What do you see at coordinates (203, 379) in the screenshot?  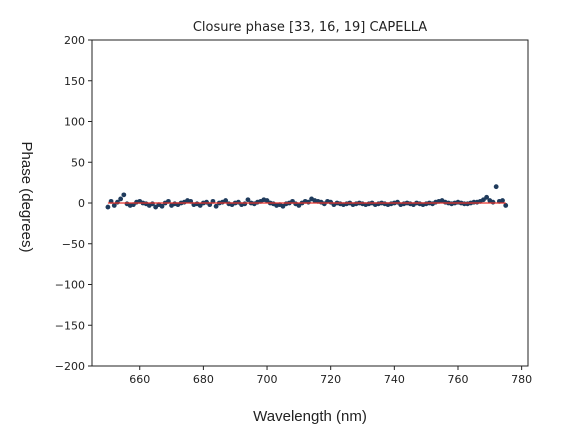 I see `x-tick-label: 680` at bounding box center [203, 379].